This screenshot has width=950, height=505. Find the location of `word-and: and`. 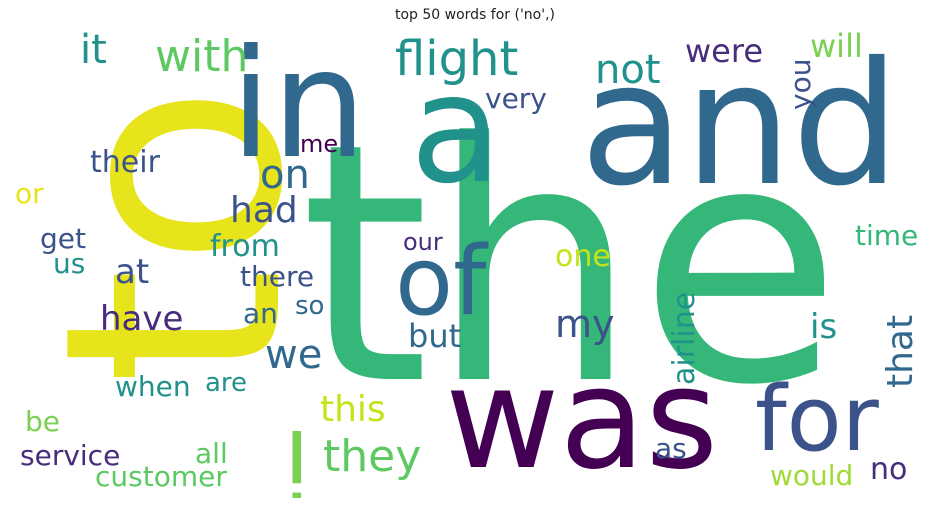

word-and: and is located at coordinates (740, 127).